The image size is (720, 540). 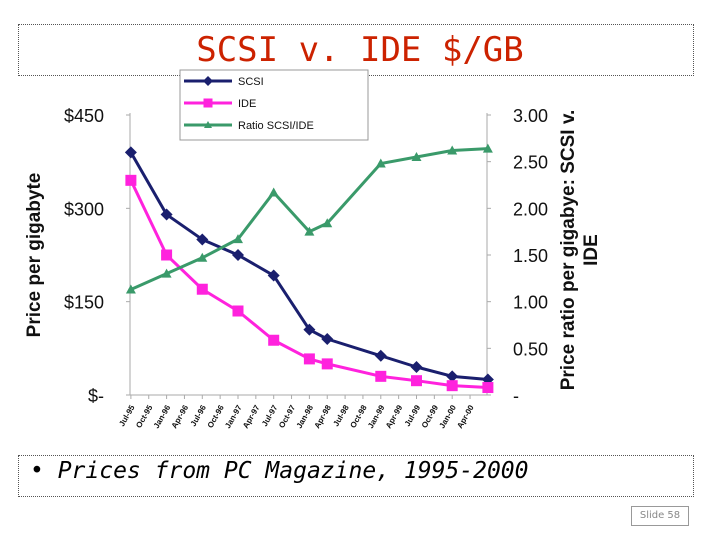 I want to click on slide-number: Slide 58, so click(x=660, y=516).